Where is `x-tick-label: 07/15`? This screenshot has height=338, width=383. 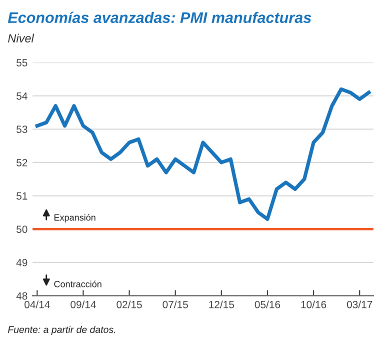
x-tick-label: 07/15 is located at coordinates (175, 304).